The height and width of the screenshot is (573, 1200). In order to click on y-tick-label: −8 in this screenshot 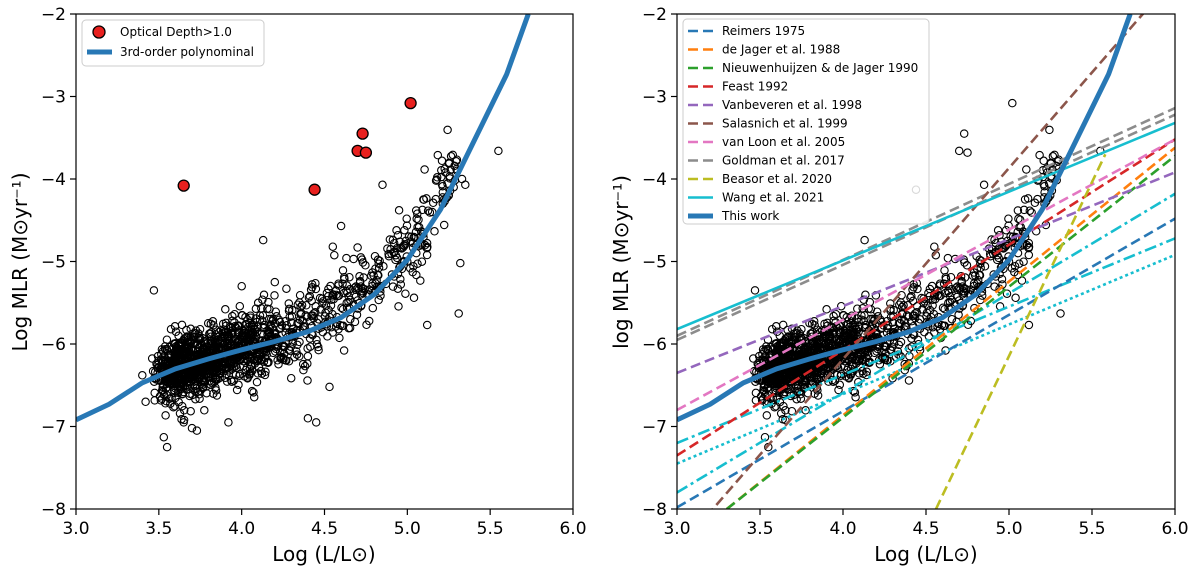, I will do `click(654, 510)`.